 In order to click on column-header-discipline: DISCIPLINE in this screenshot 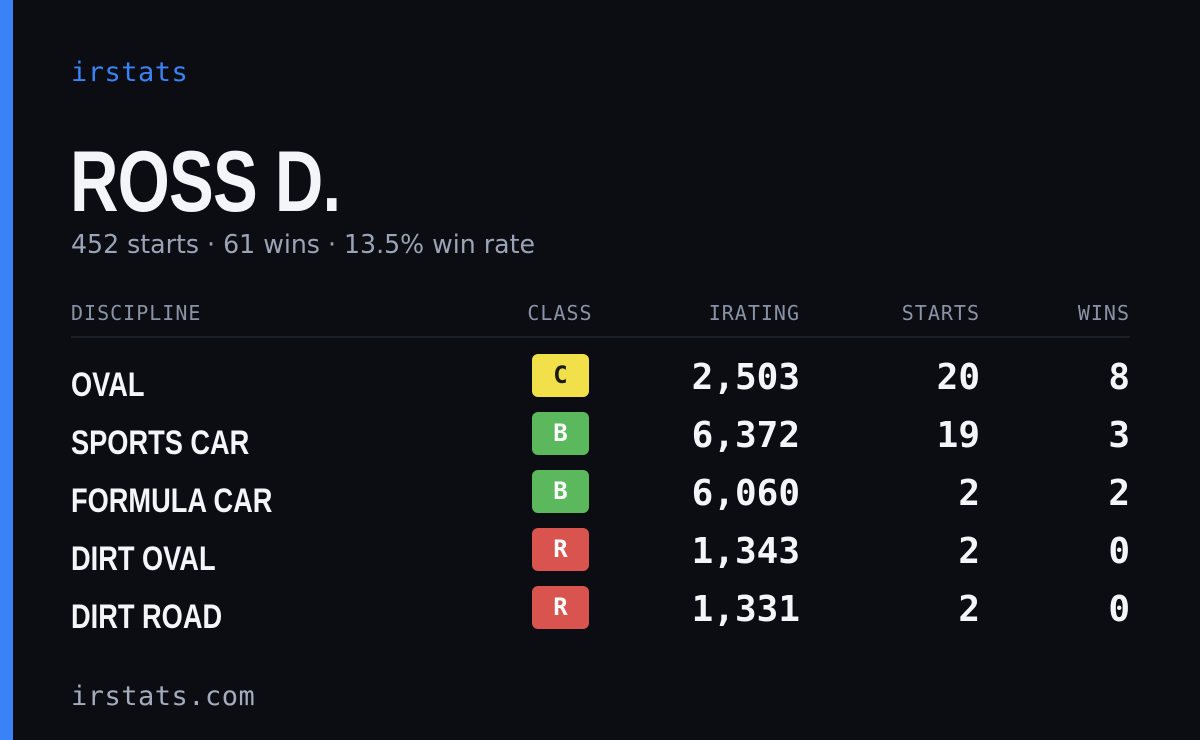, I will do `click(136, 313)`.